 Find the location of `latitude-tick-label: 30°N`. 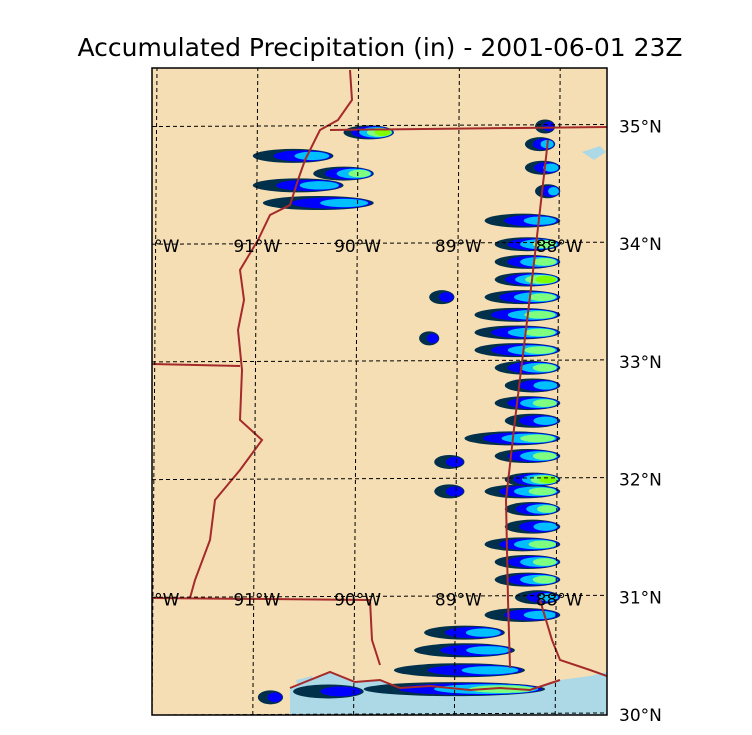

latitude-tick-label: 30°N is located at coordinates (640, 716).